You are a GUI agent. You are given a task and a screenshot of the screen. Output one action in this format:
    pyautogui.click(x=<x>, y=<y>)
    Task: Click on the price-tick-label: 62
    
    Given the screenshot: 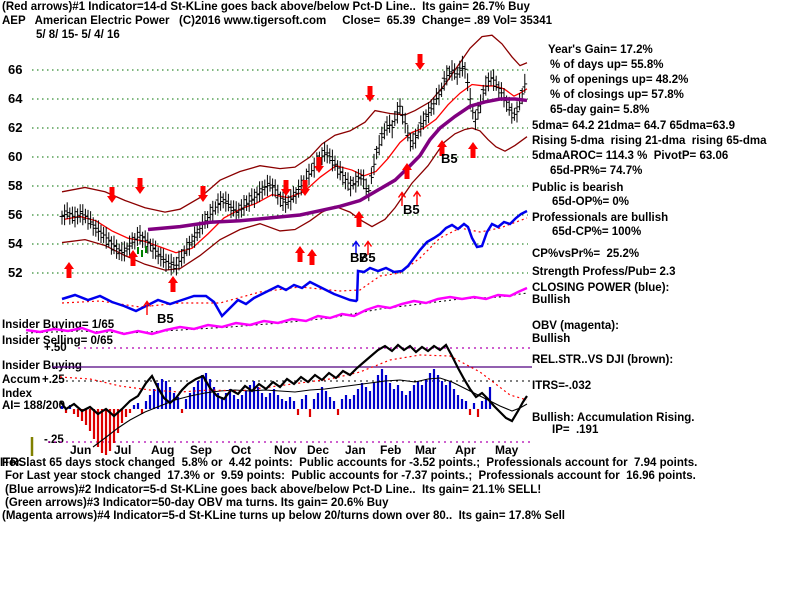 What is the action you would take?
    pyautogui.click(x=15, y=127)
    